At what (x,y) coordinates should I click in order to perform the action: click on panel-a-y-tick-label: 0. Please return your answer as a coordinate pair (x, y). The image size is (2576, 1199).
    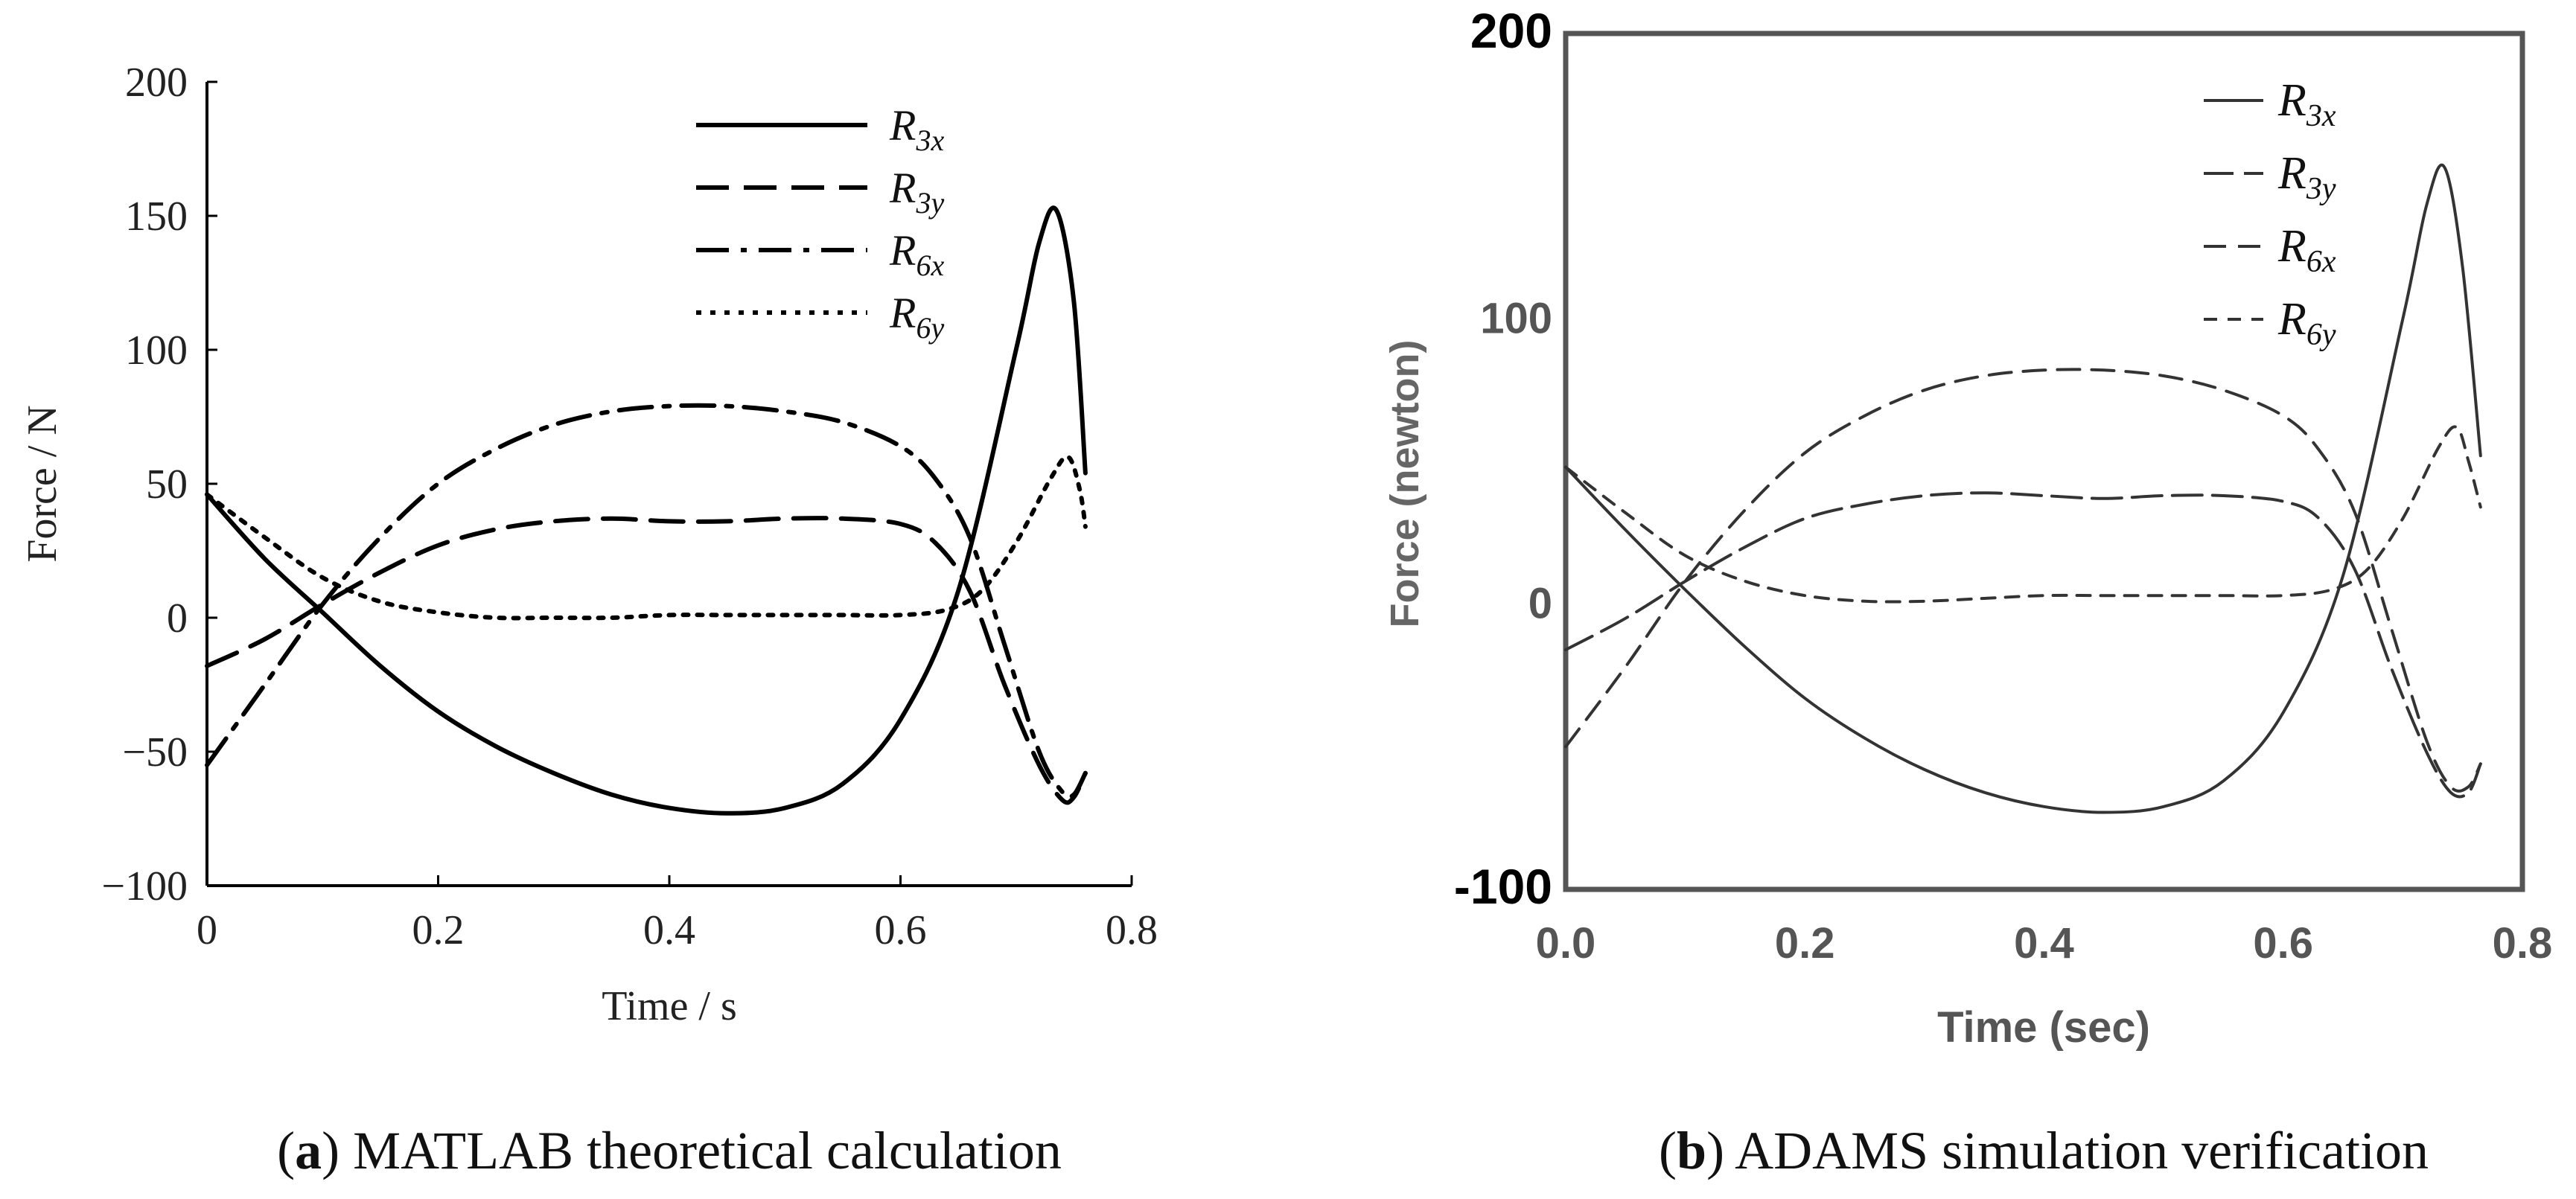
    Looking at the image, I should click on (177, 618).